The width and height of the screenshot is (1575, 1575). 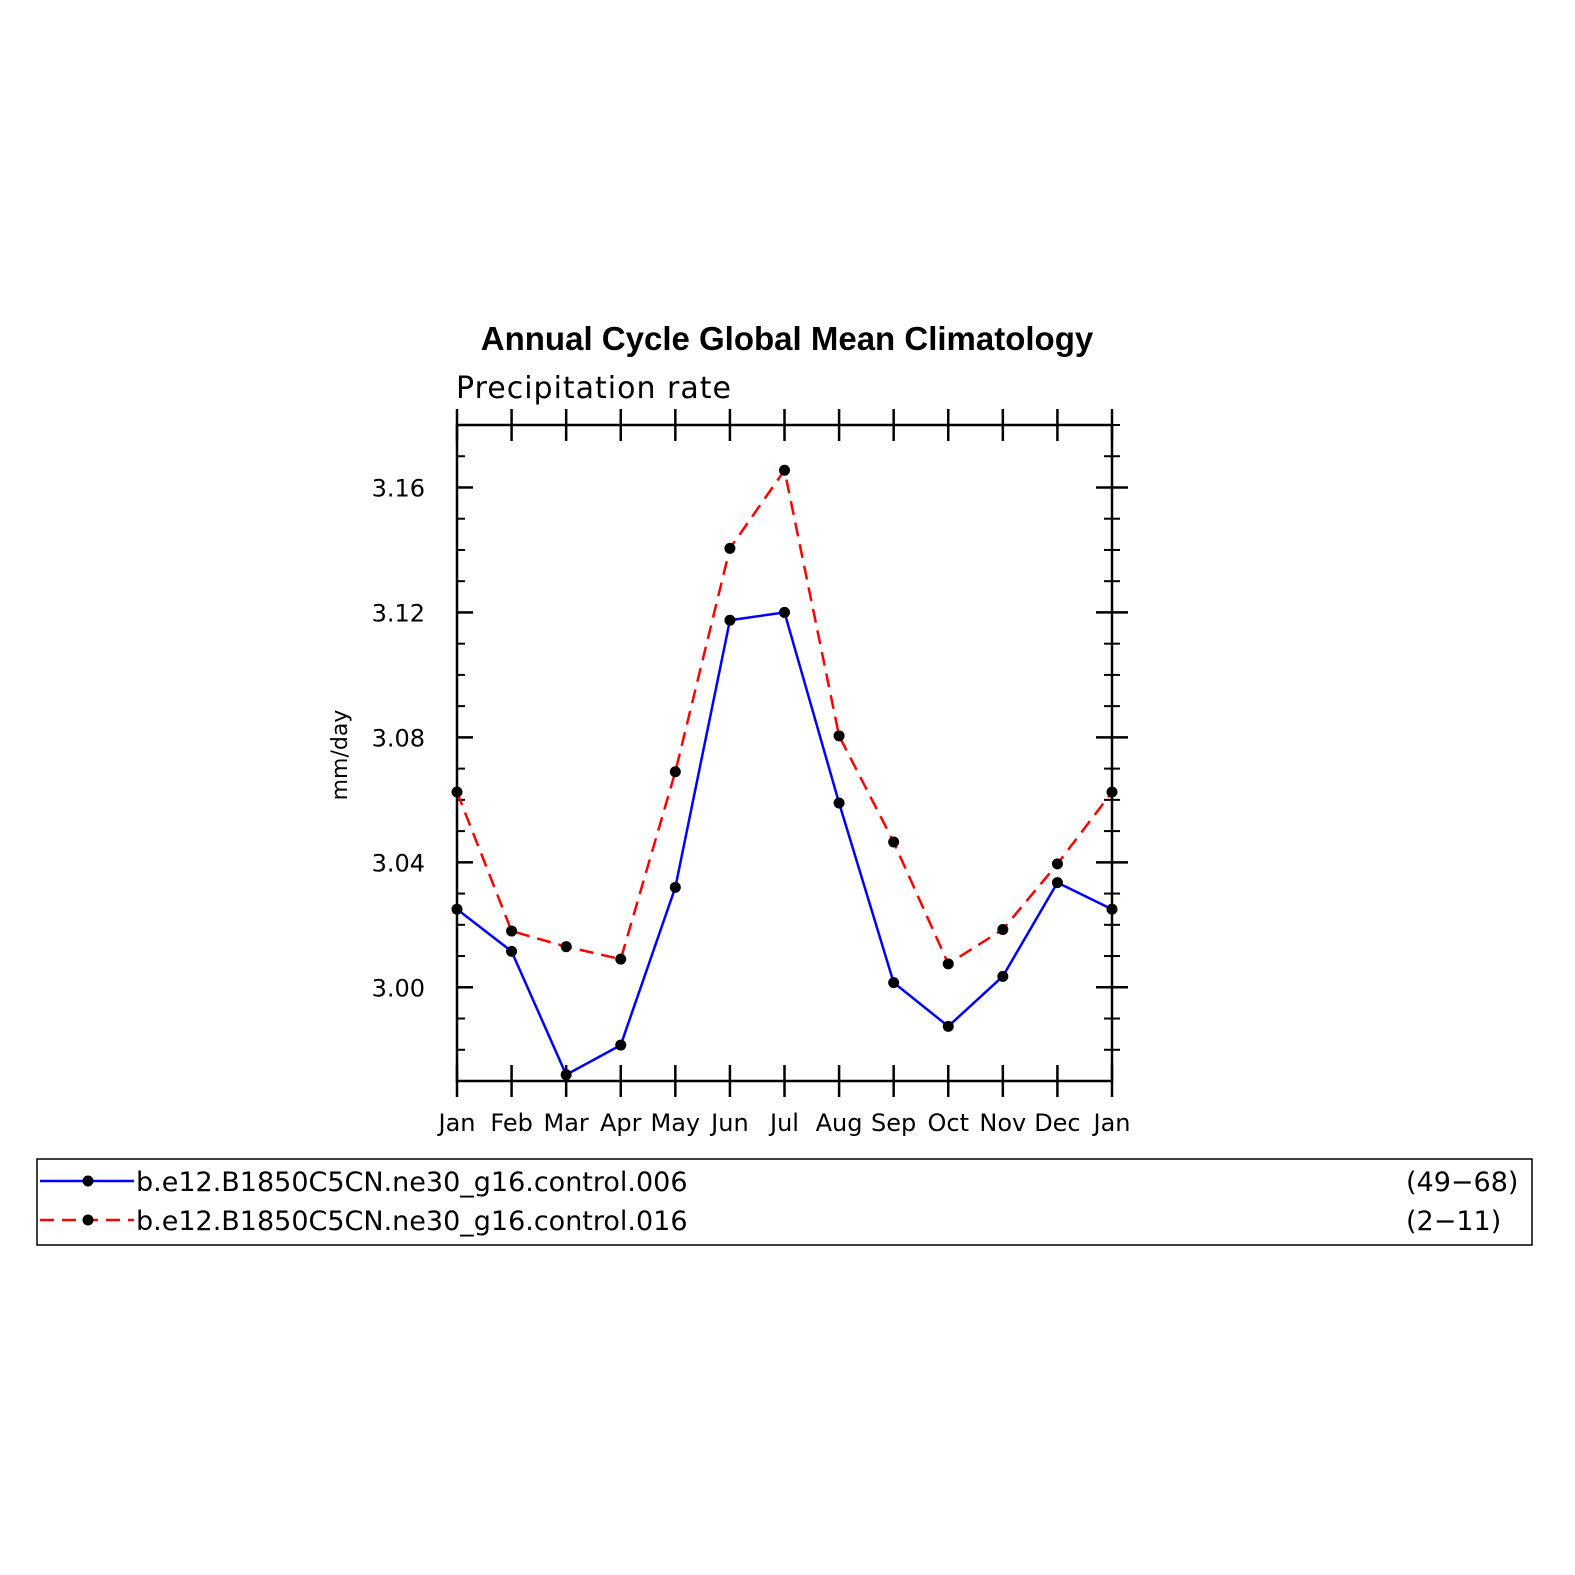 What do you see at coordinates (1002, 1123) in the screenshot?
I see `x-tick-label: Nov` at bounding box center [1002, 1123].